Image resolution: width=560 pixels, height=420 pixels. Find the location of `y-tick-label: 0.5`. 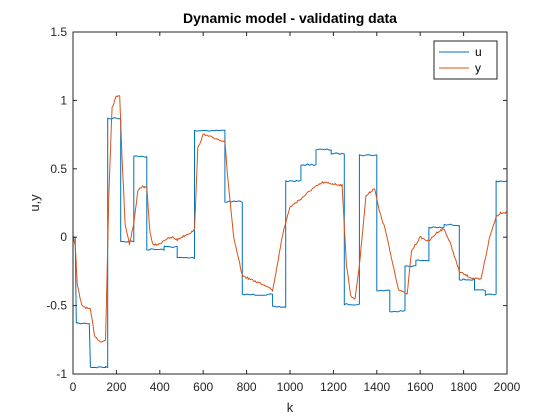

y-tick-label: 0.5 is located at coordinates (58, 169).